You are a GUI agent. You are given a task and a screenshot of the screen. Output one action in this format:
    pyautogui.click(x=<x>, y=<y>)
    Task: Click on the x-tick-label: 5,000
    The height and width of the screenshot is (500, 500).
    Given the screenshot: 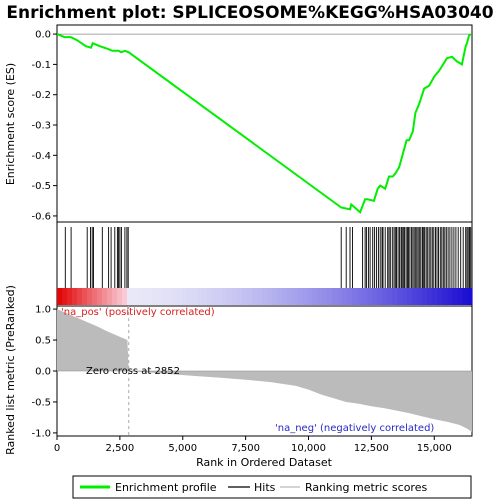 What is the action you would take?
    pyautogui.click(x=182, y=448)
    